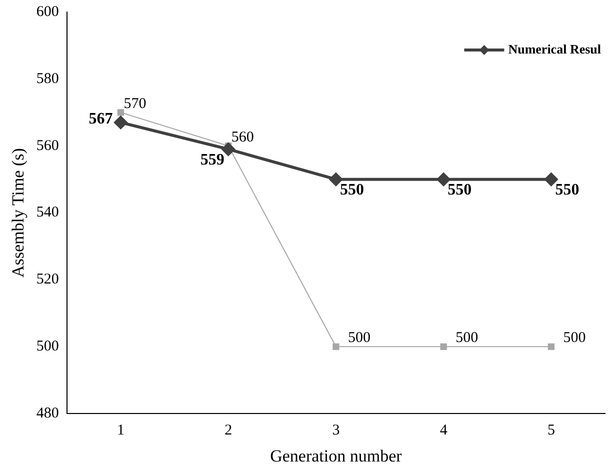 The width and height of the screenshot is (615, 476). Describe the element at coordinates (18, 213) in the screenshot. I see `y-axis-title: Assembly Time (s)` at that location.